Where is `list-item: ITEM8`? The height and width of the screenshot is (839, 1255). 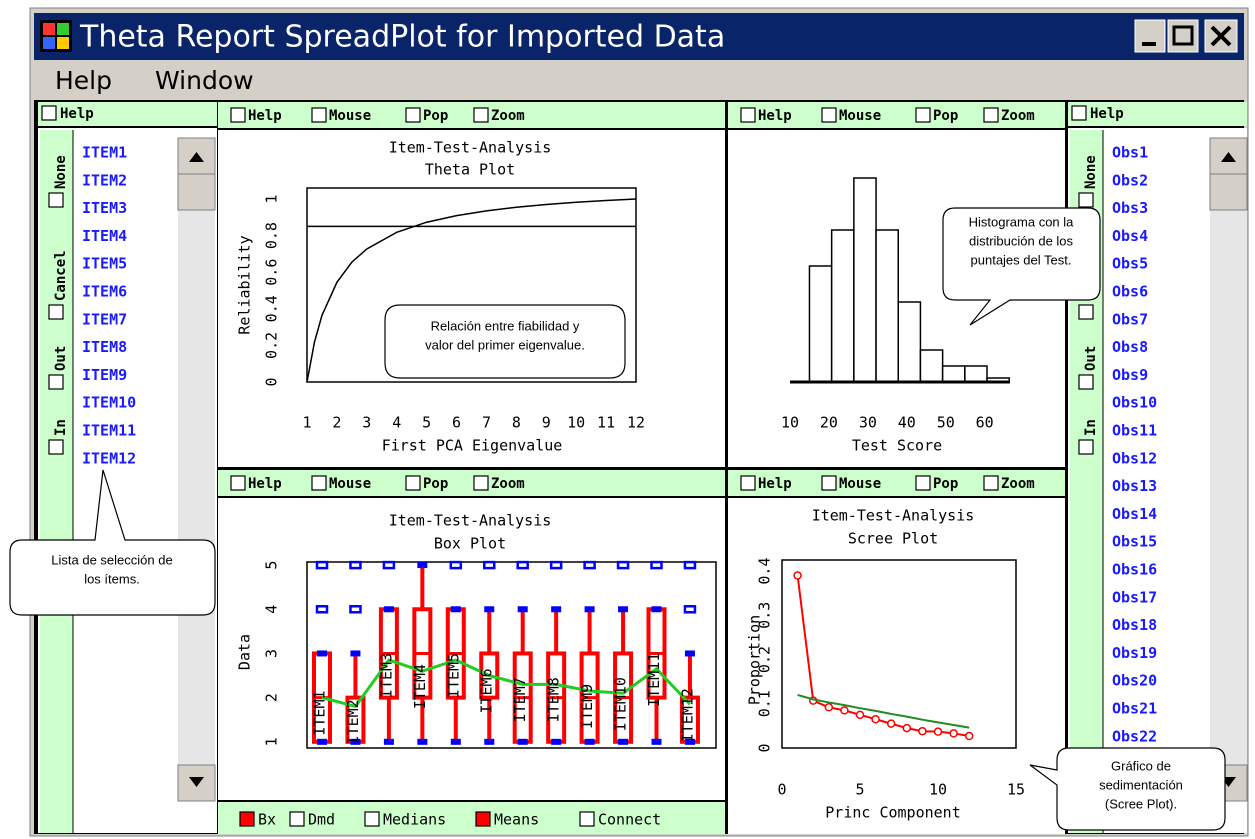 list-item: ITEM8 is located at coordinates (104, 347).